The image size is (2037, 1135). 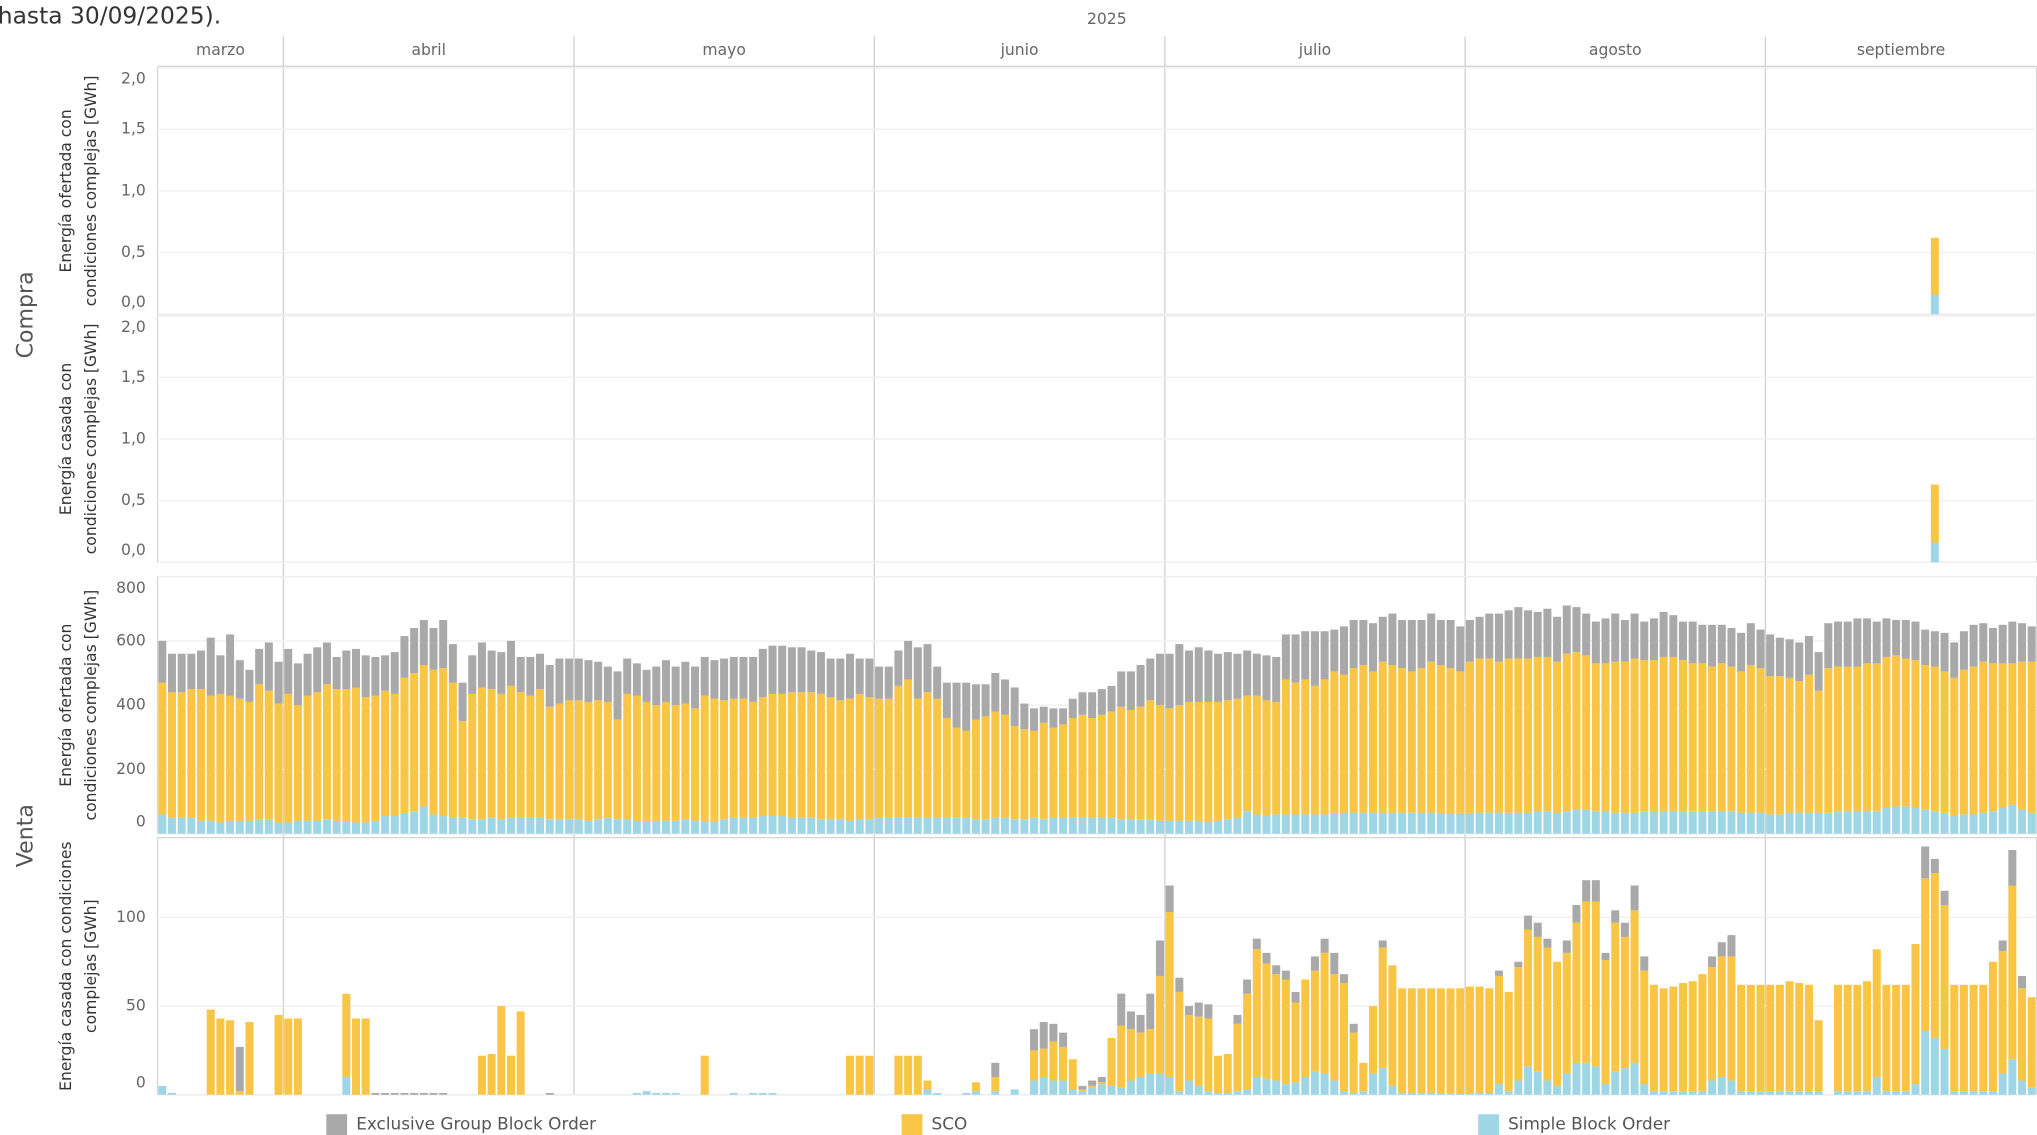 What do you see at coordinates (141, 1083) in the screenshot?
I see `y-tick-label: 0` at bounding box center [141, 1083].